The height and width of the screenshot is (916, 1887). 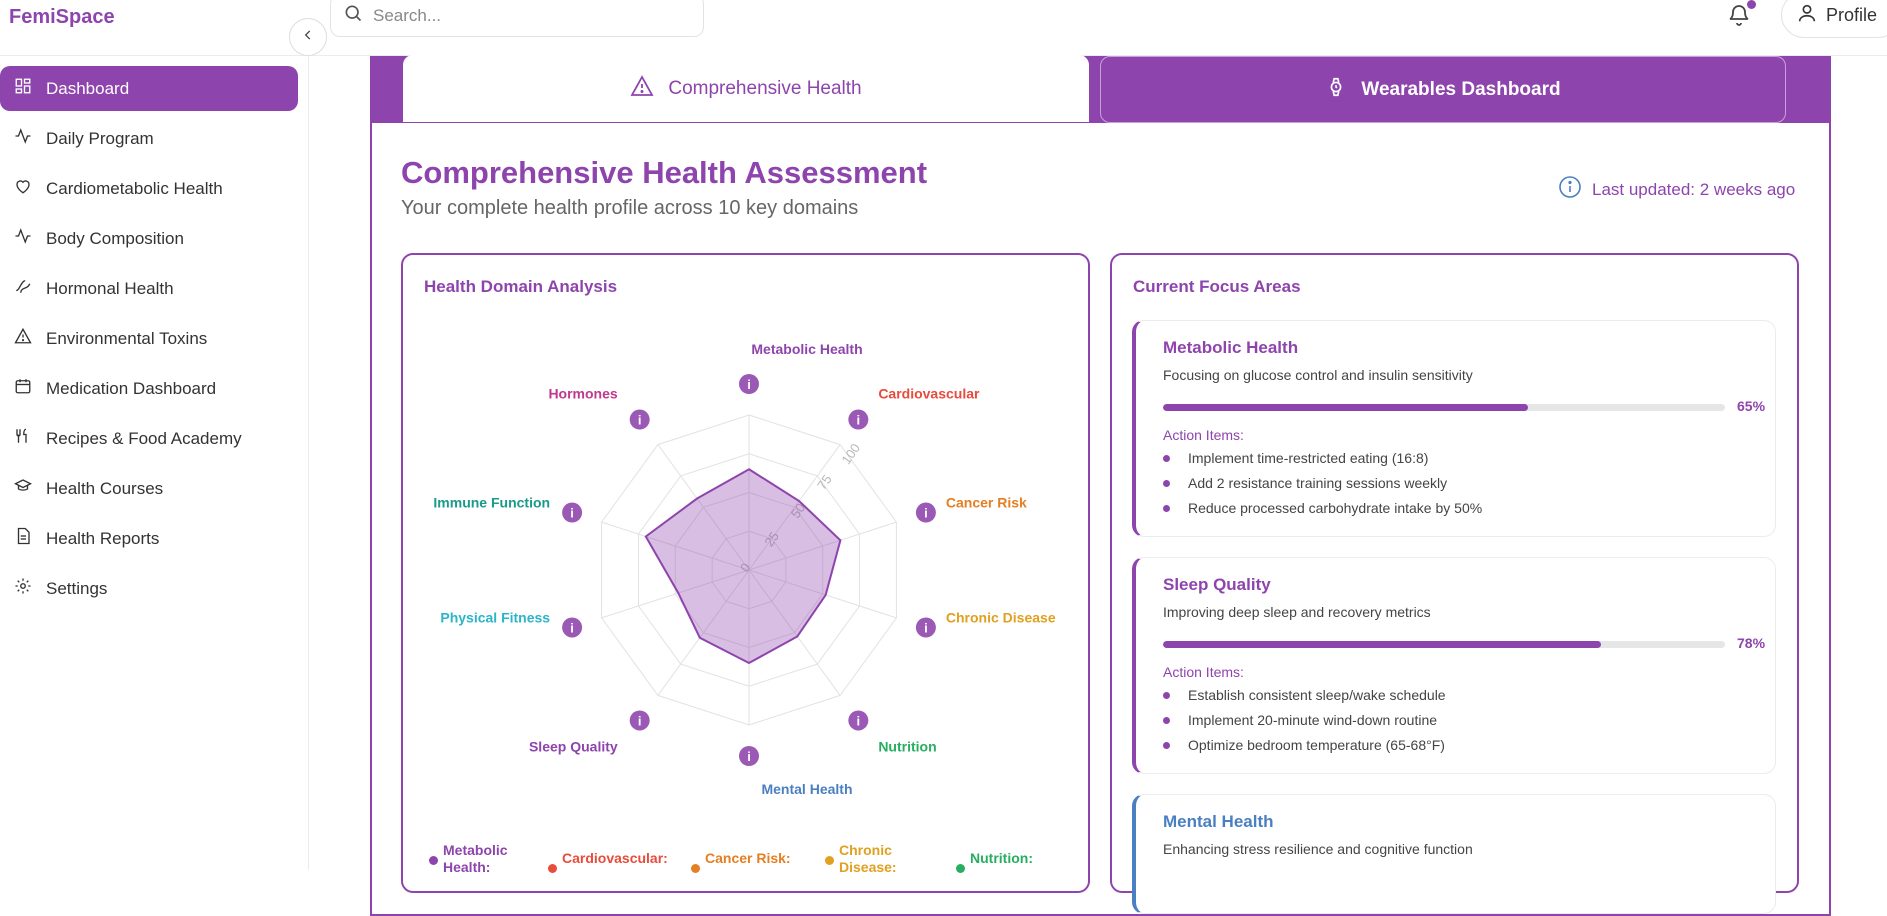 I want to click on sidebar-item-health-reports: Health Reports, so click(x=149, y=538).